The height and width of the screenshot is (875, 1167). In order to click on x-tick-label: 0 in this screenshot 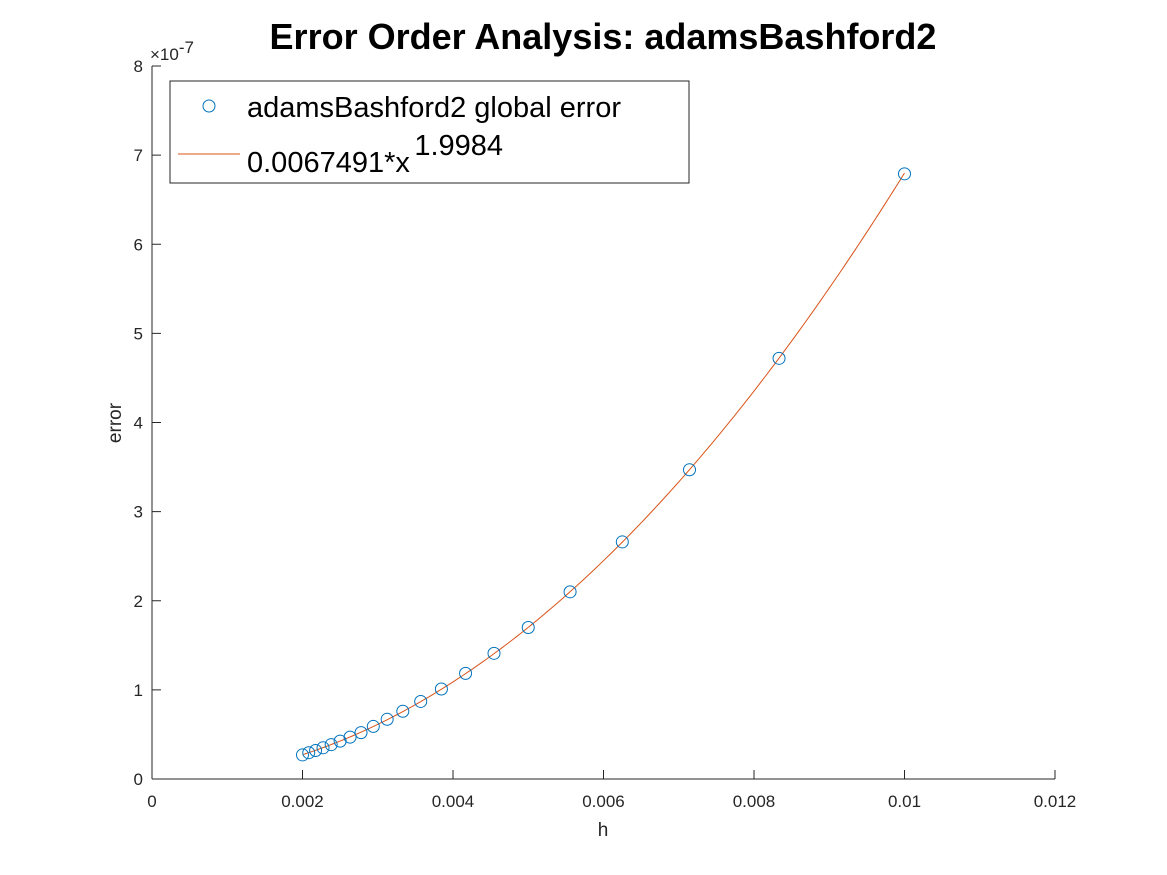, I will do `click(151, 801)`.